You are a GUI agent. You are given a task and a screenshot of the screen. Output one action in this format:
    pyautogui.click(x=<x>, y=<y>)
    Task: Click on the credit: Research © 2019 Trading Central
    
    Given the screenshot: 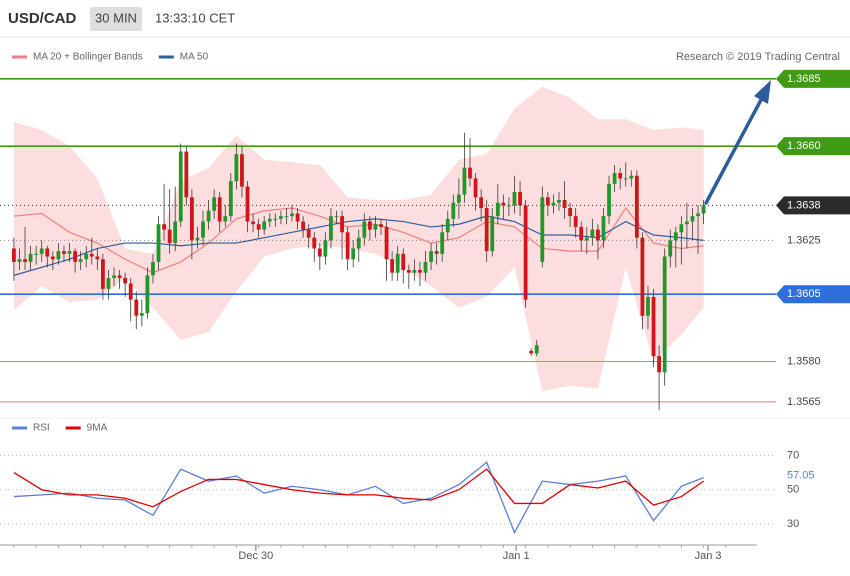 What is the action you would take?
    pyautogui.click(x=758, y=57)
    